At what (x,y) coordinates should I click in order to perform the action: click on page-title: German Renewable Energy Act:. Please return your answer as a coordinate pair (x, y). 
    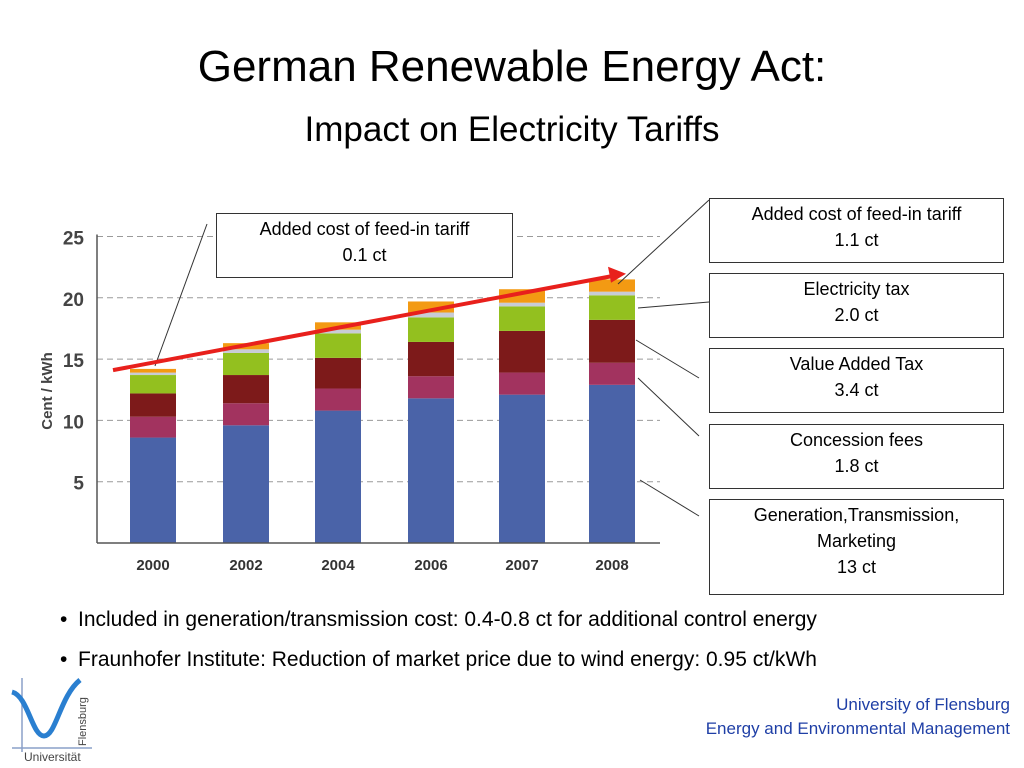
    Looking at the image, I should click on (512, 66).